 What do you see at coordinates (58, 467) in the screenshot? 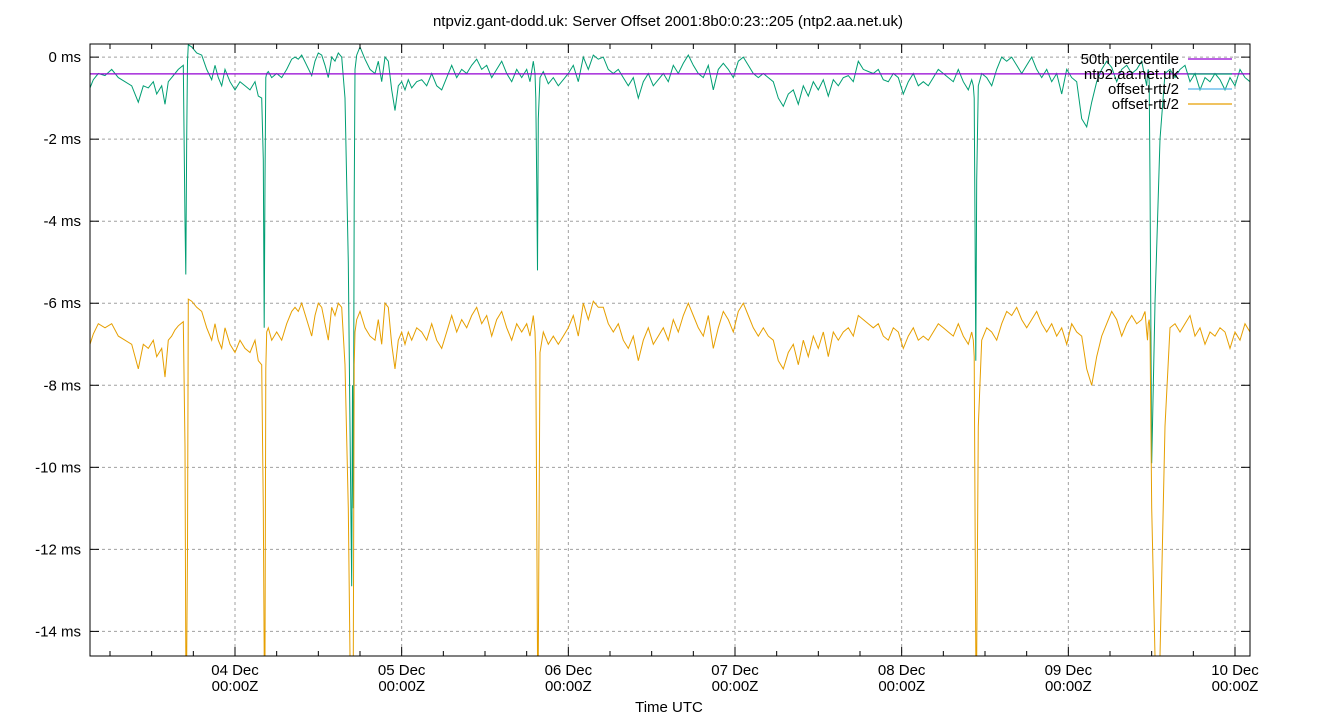
I see `y-tick-label: -10 ms` at bounding box center [58, 467].